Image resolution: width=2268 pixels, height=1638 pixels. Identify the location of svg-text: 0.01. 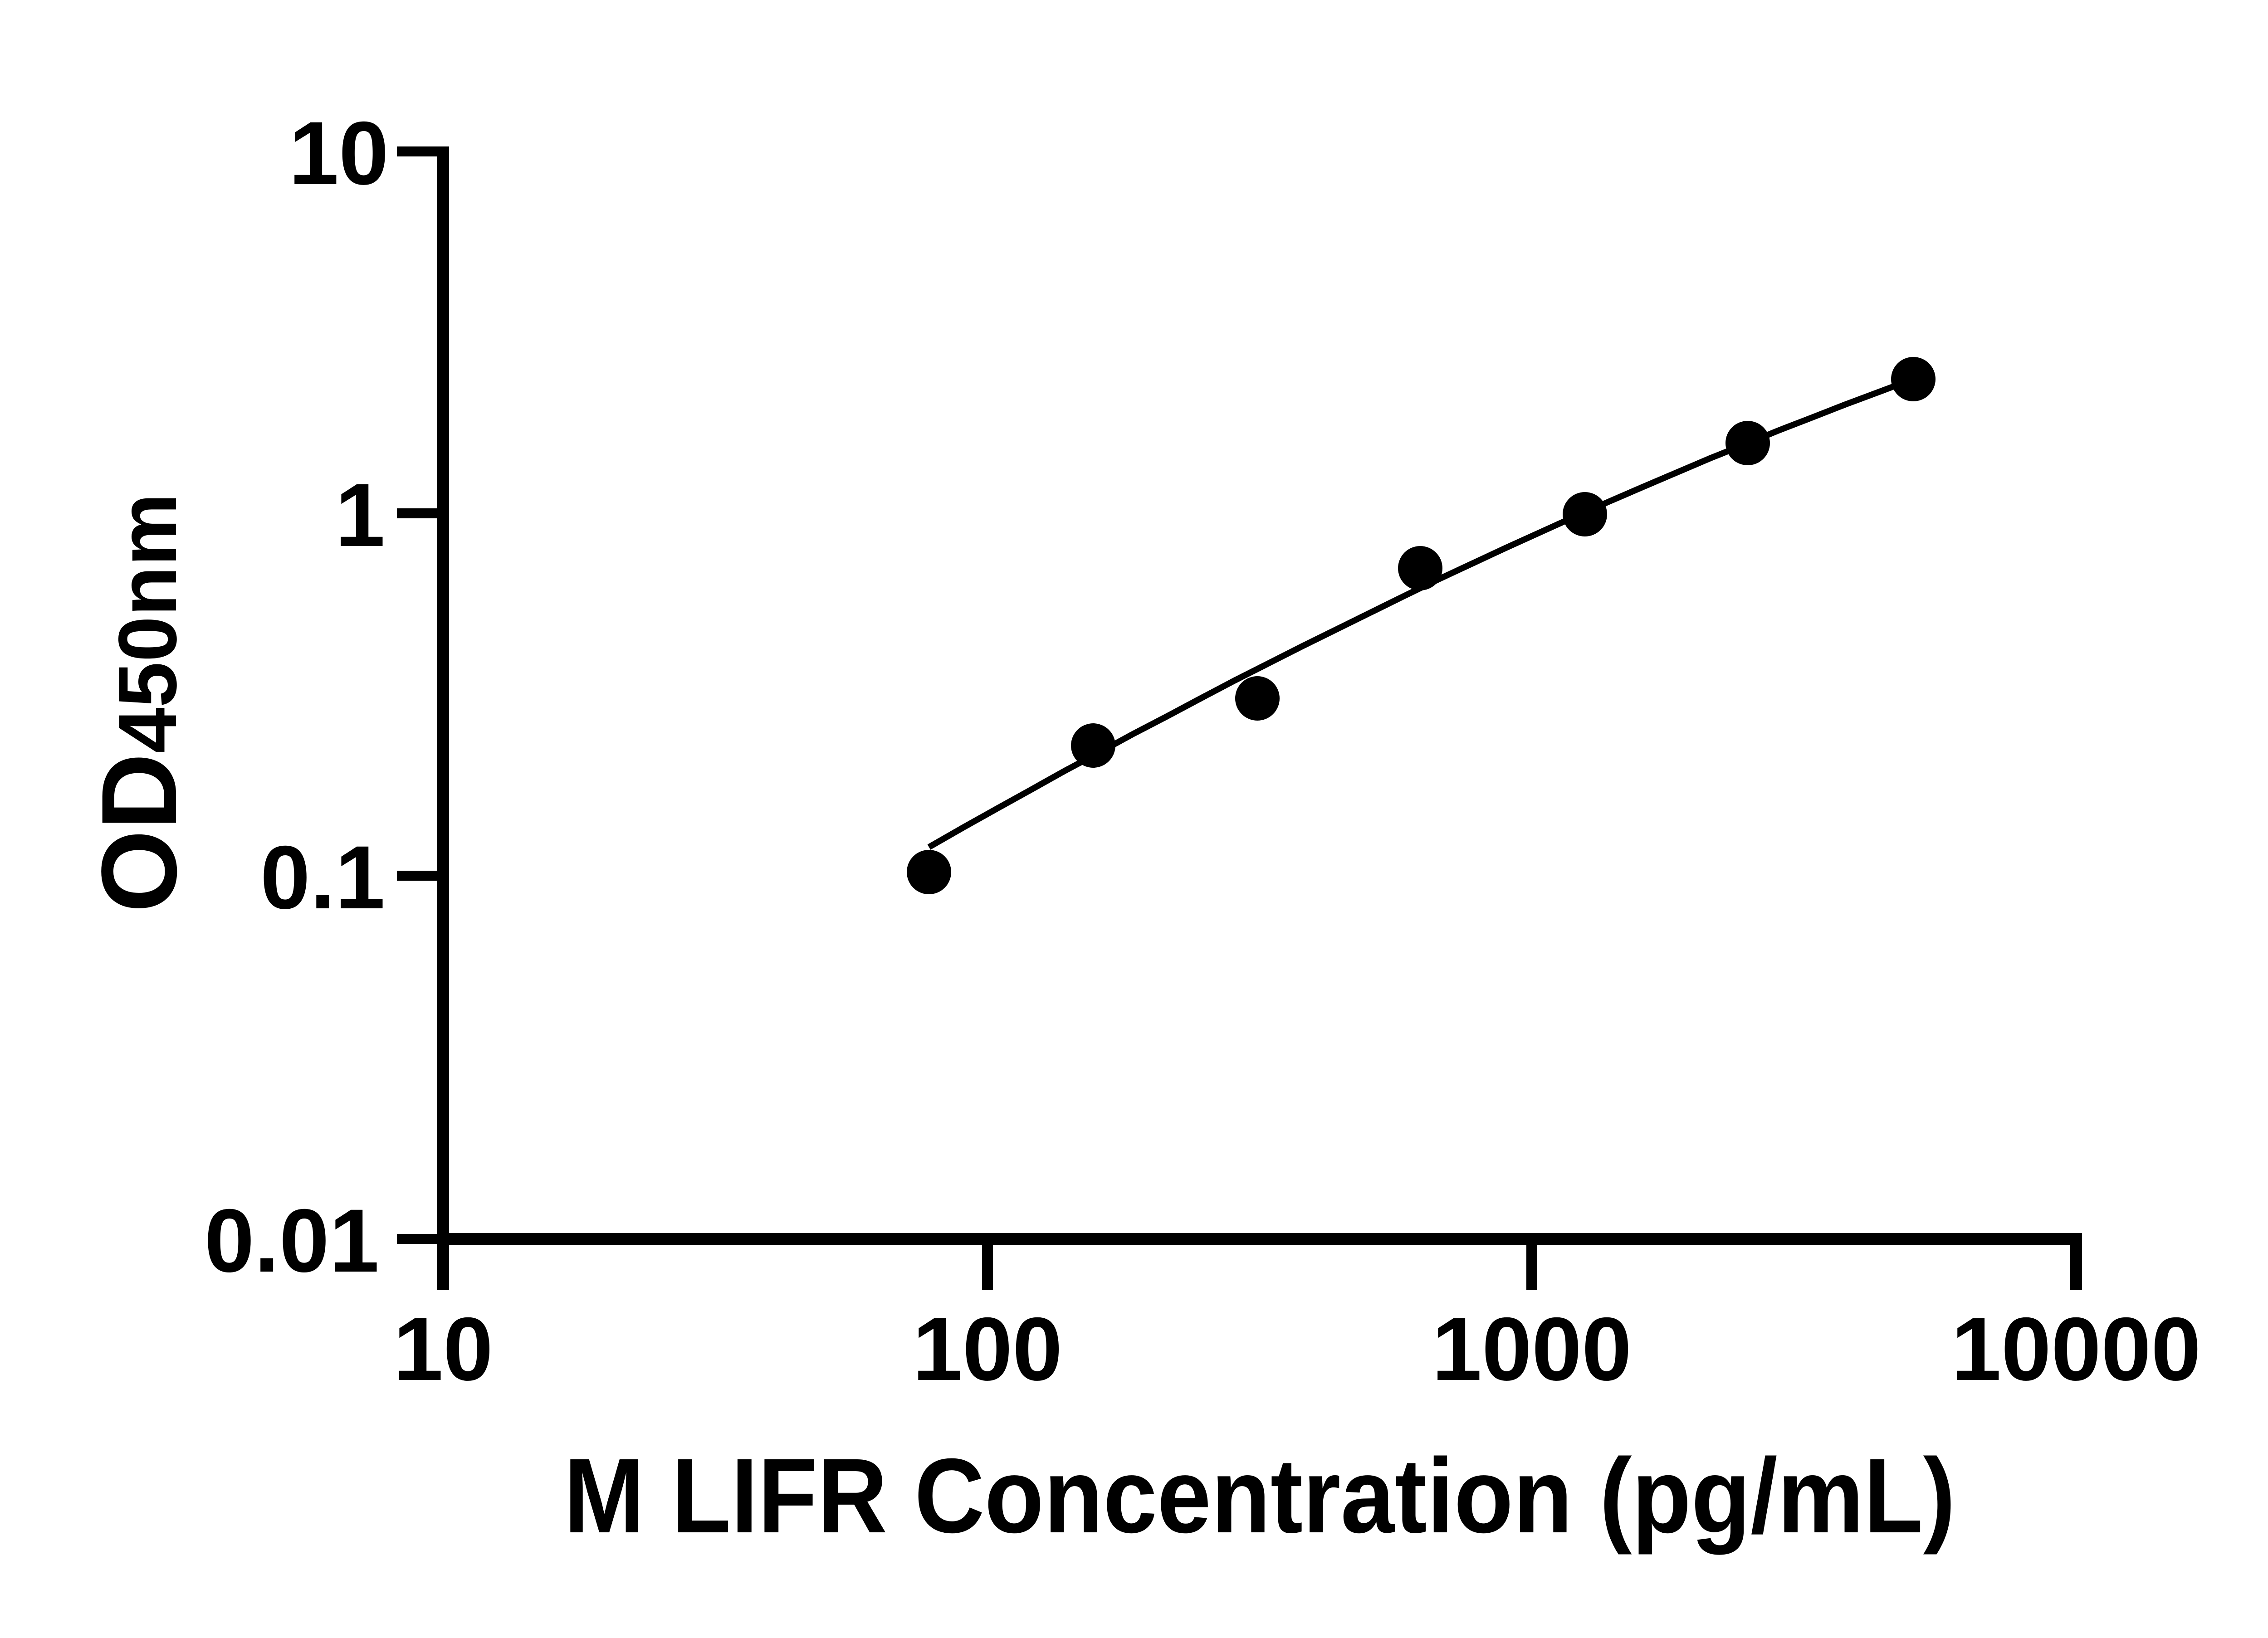
(292, 1240).